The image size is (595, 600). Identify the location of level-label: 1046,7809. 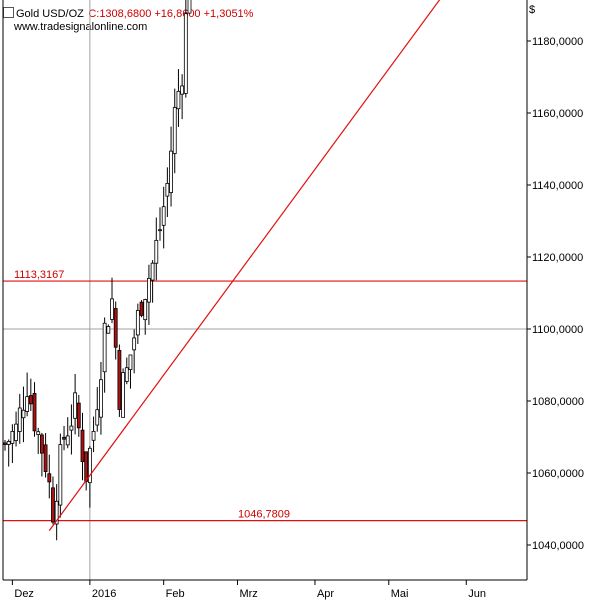
(264, 515).